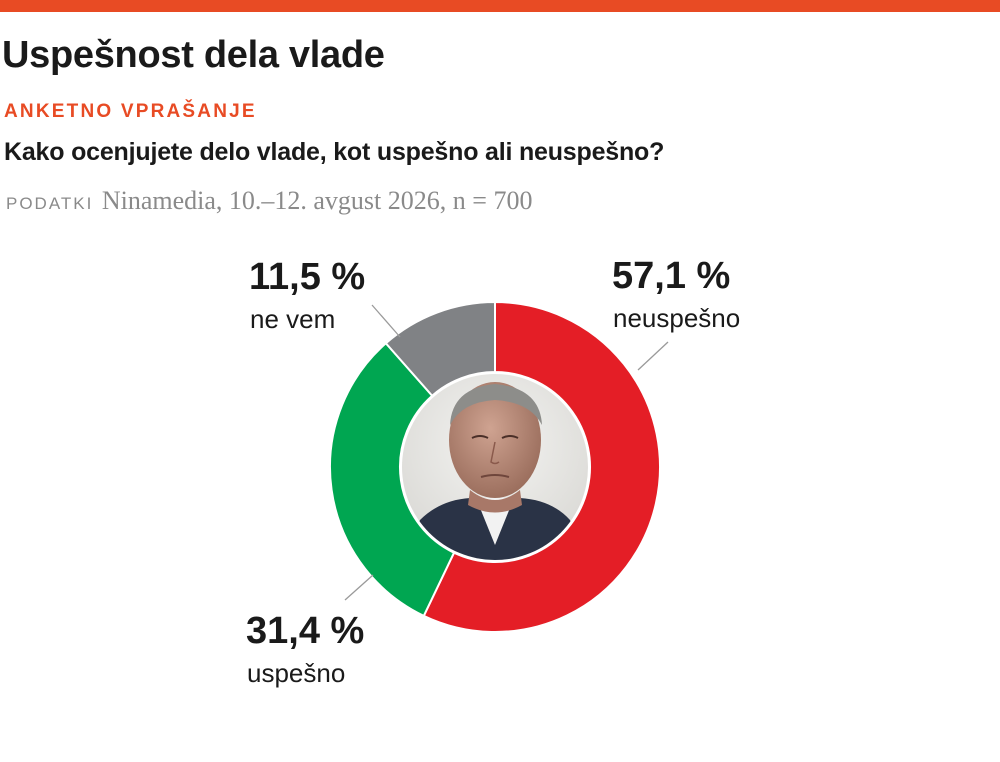 This screenshot has height=762, width=1000. I want to click on inner-ring, so click(495, 467).